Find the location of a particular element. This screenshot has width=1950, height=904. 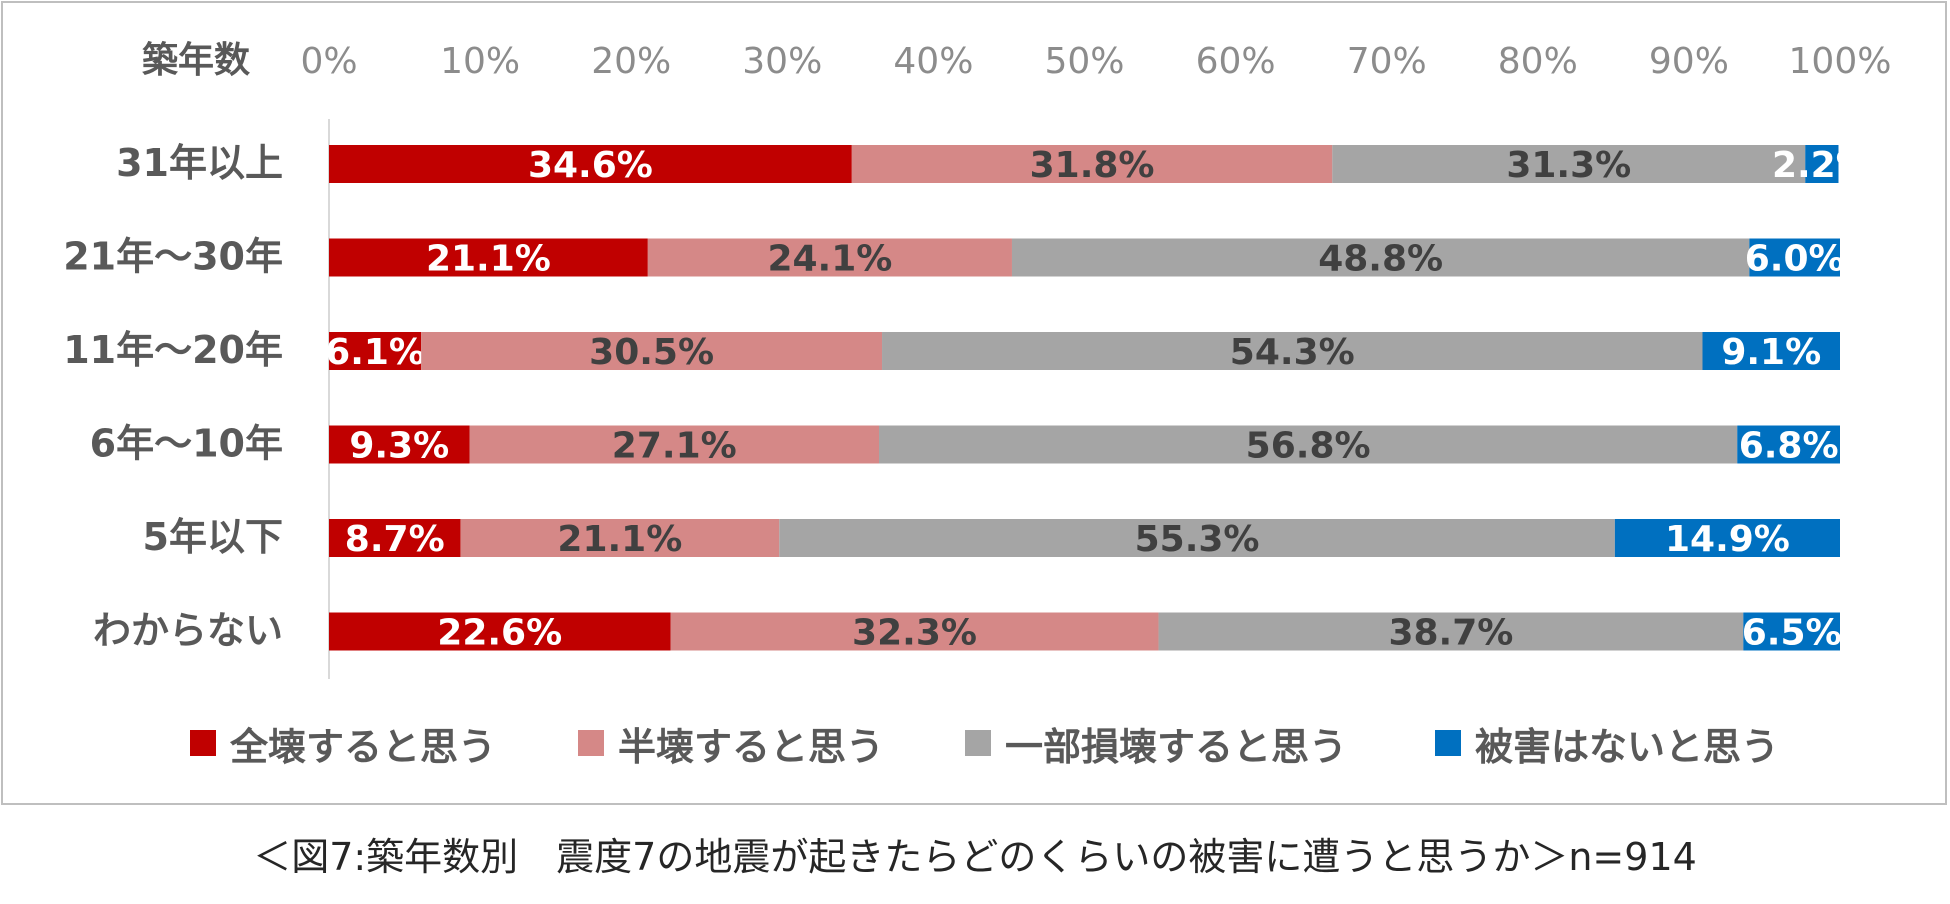

data-label: 9.1% is located at coordinates (1771, 352).